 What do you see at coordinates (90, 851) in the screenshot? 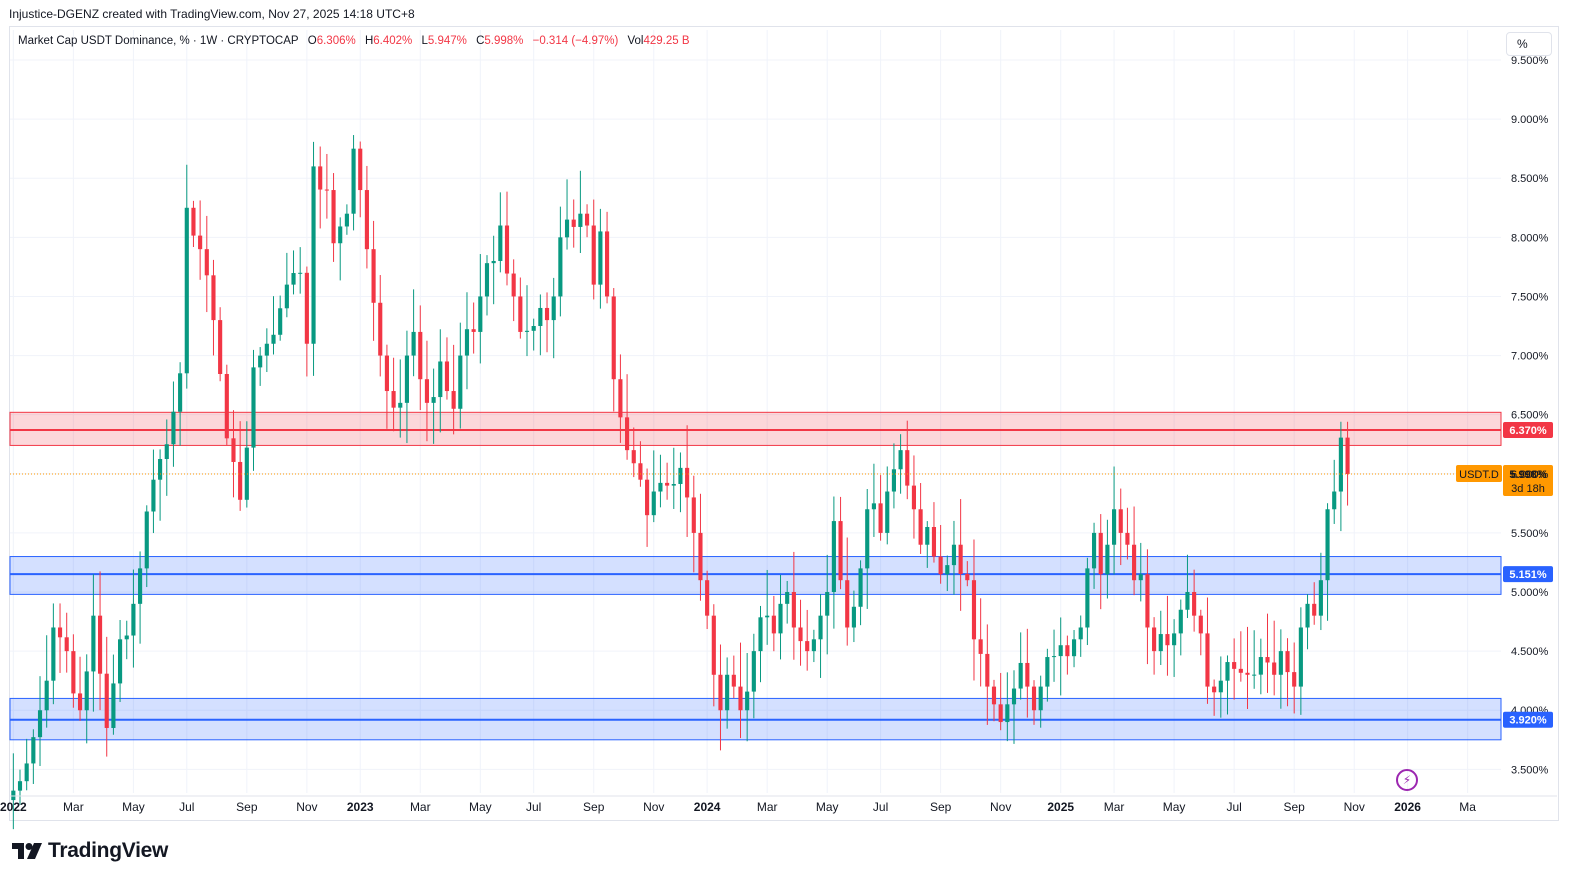
I see `tradingview-logo: TradingView` at bounding box center [90, 851].